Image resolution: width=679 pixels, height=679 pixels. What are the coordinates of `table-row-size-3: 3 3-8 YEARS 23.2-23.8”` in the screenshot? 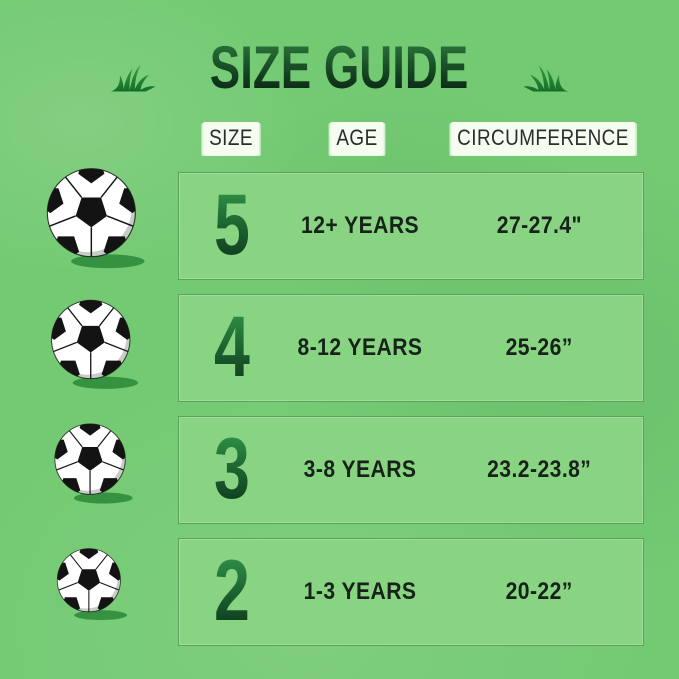 It's located at (411, 470).